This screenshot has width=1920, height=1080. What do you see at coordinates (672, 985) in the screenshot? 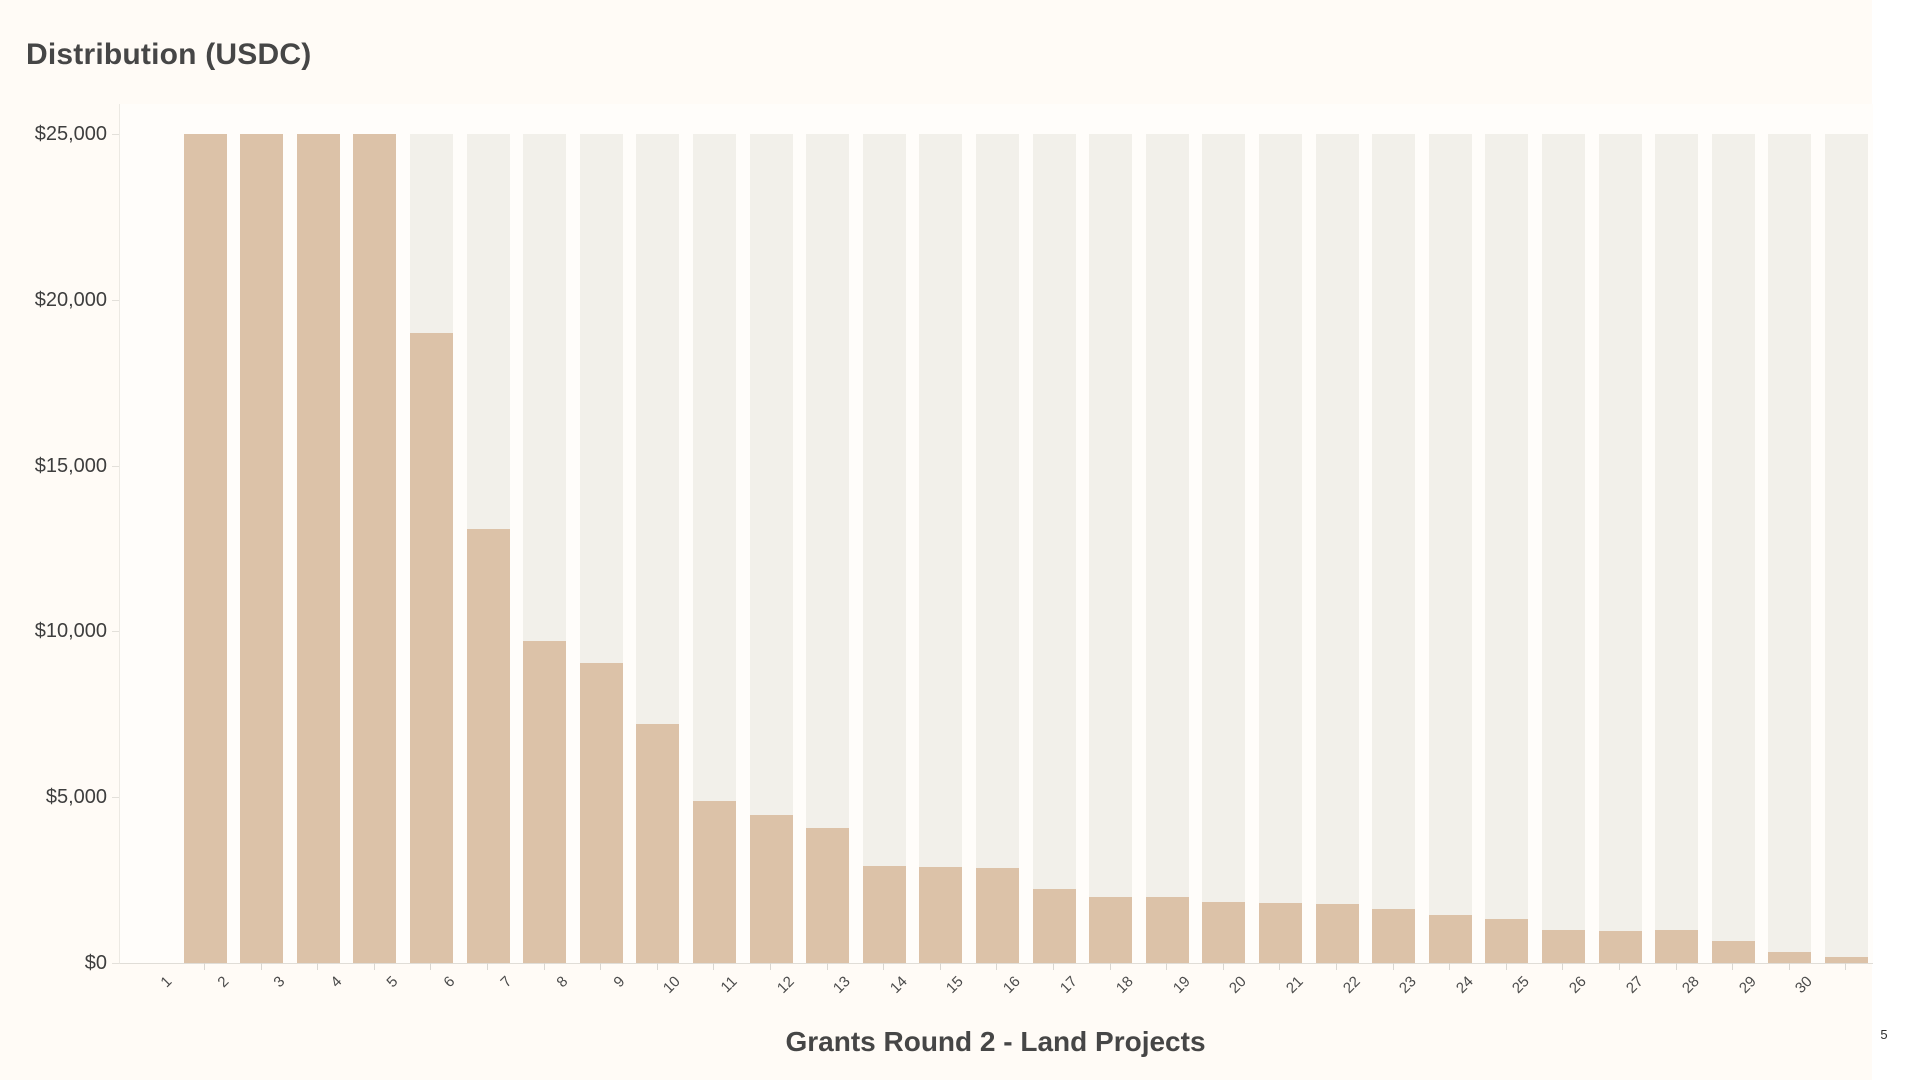
I see `x-axis-tick-label: 10` at bounding box center [672, 985].